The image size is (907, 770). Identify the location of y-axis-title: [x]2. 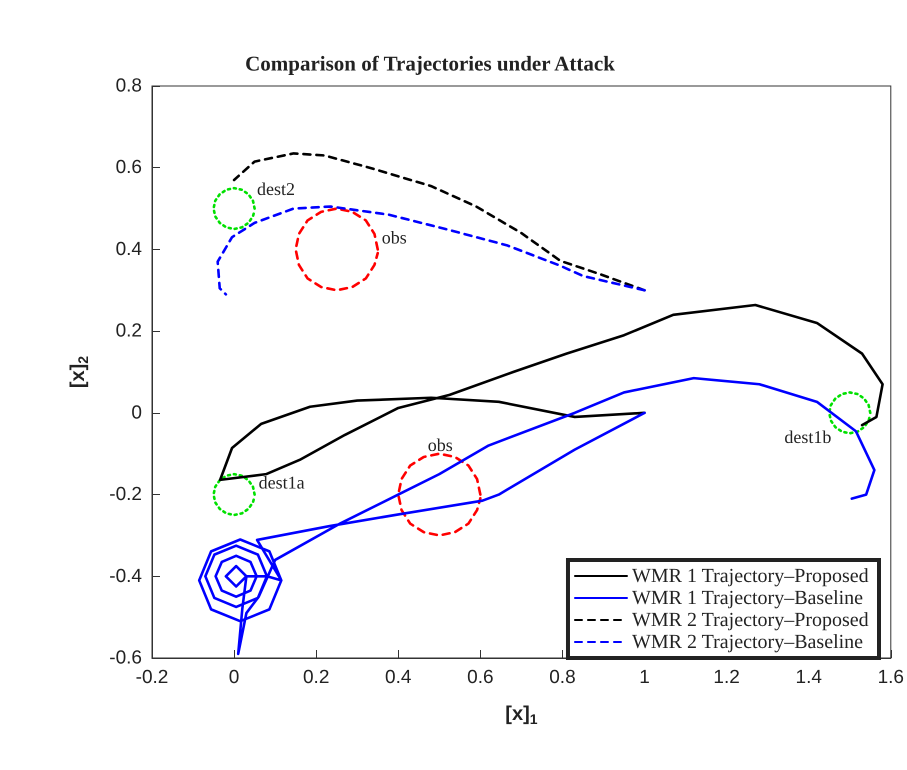
(79, 372).